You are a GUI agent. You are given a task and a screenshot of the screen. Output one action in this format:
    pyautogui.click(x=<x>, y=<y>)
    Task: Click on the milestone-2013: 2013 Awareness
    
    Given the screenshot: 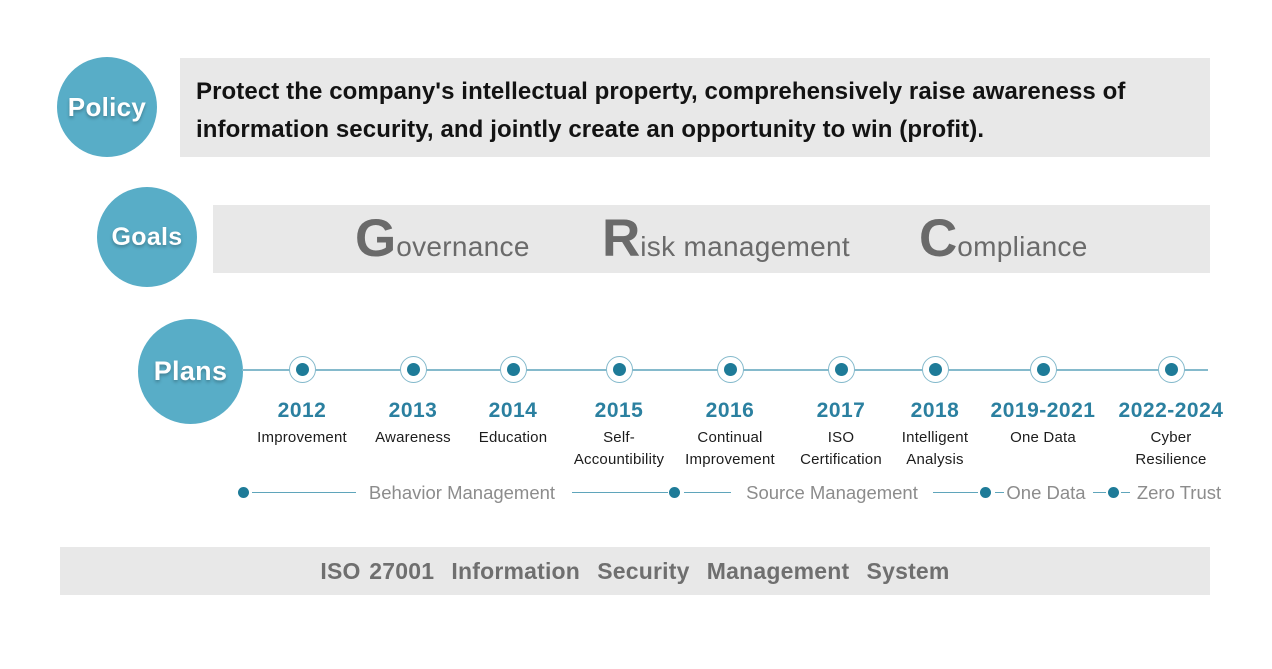 What is the action you would take?
    pyautogui.click(x=413, y=402)
    